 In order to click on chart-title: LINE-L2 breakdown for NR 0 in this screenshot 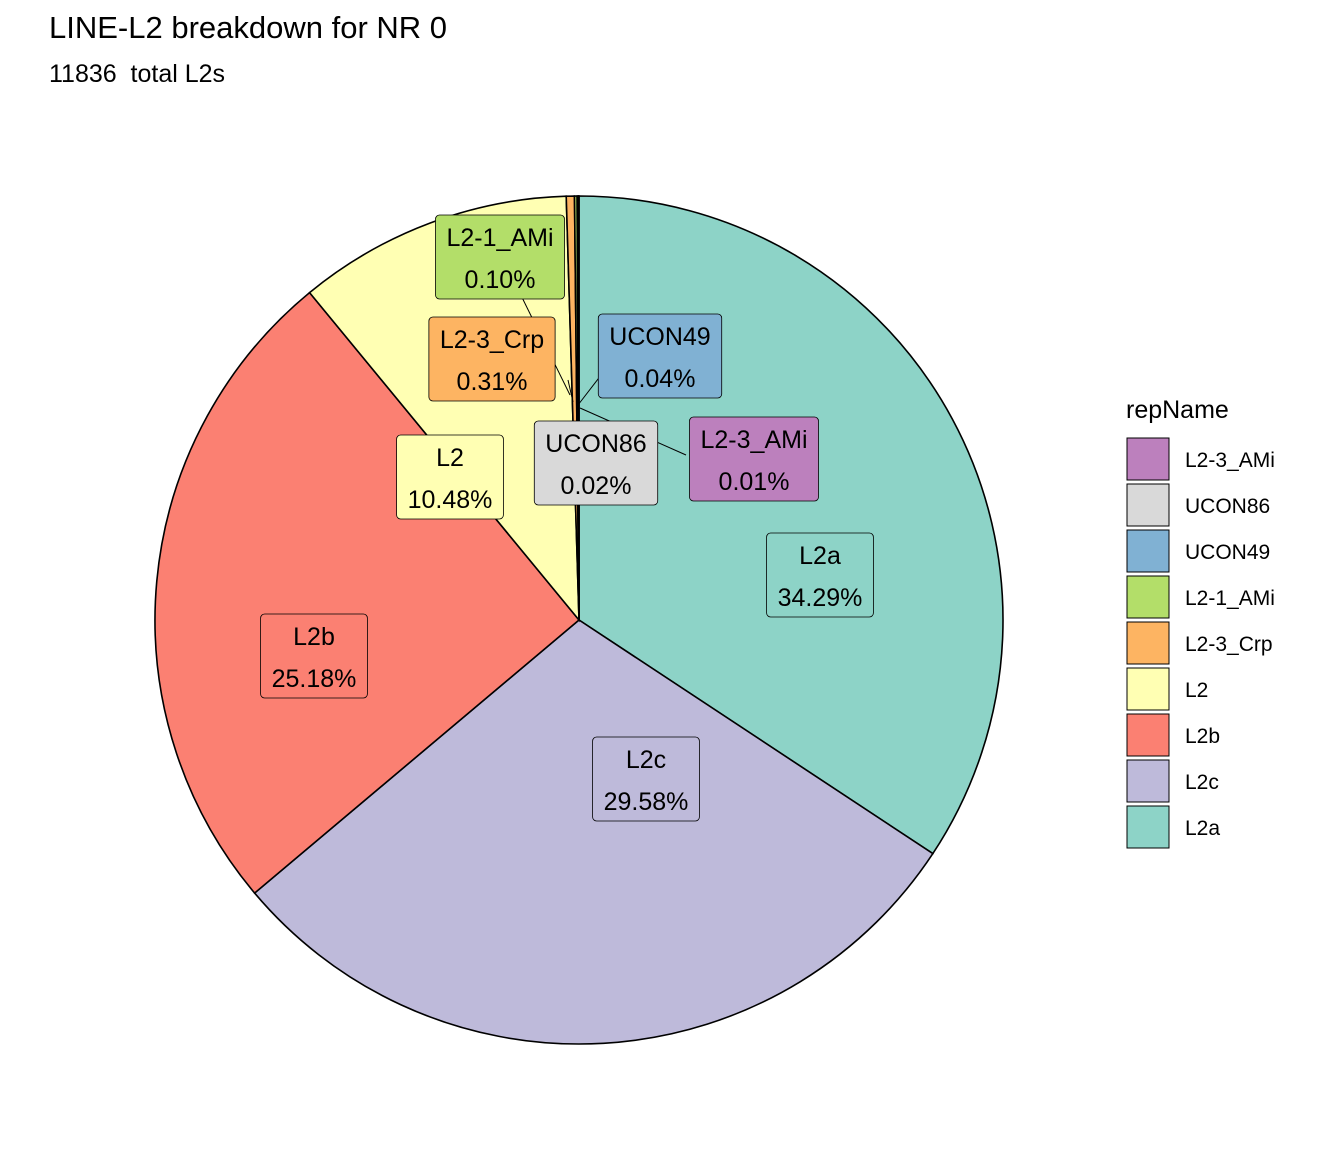, I will do `click(248, 27)`.